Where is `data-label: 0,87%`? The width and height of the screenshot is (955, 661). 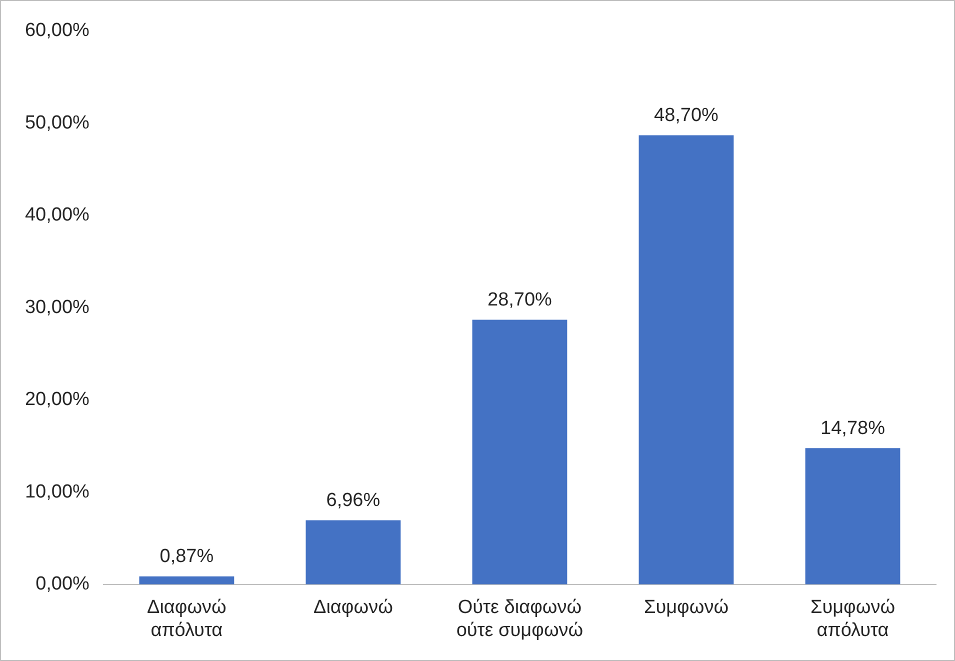
data-label: 0,87% is located at coordinates (187, 557).